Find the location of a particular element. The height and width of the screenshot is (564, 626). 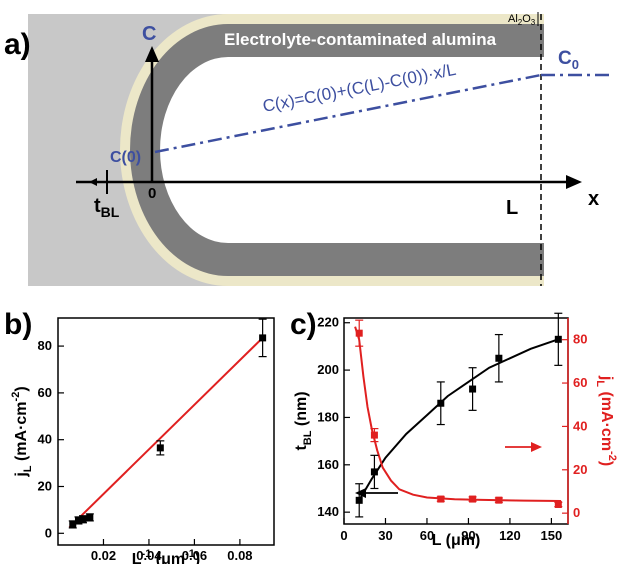

right-y-tick-label: 40 is located at coordinates (580, 425).